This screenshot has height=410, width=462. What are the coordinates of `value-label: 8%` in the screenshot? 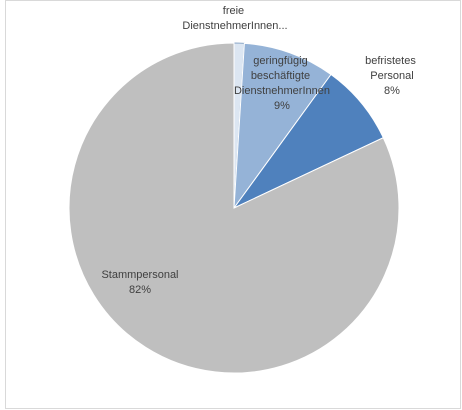 It's located at (392, 91).